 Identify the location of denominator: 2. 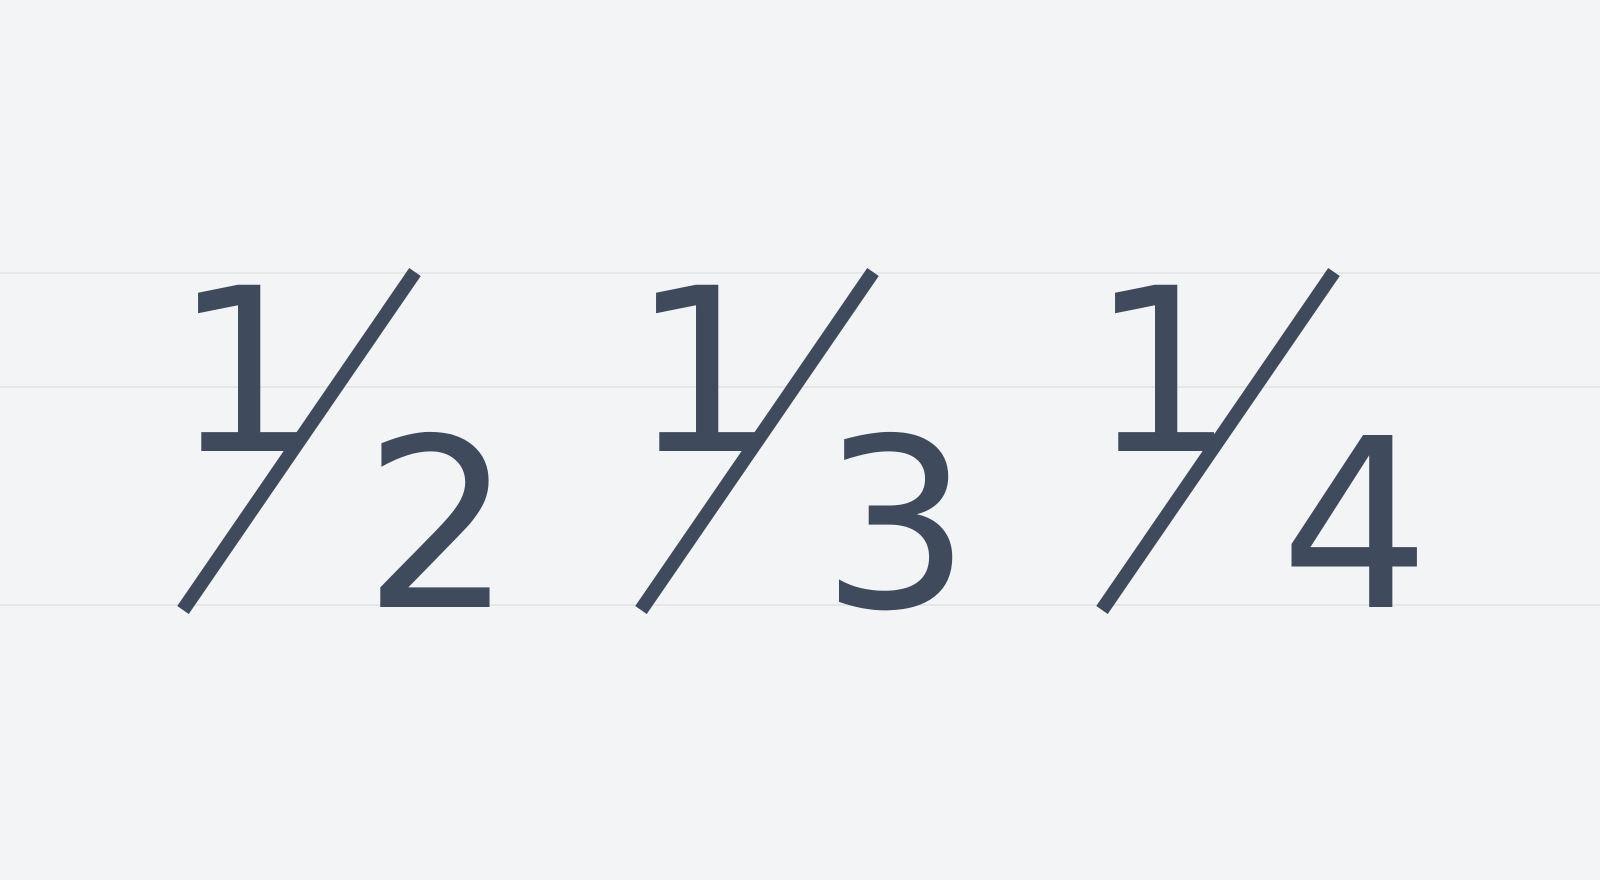
(438, 525).